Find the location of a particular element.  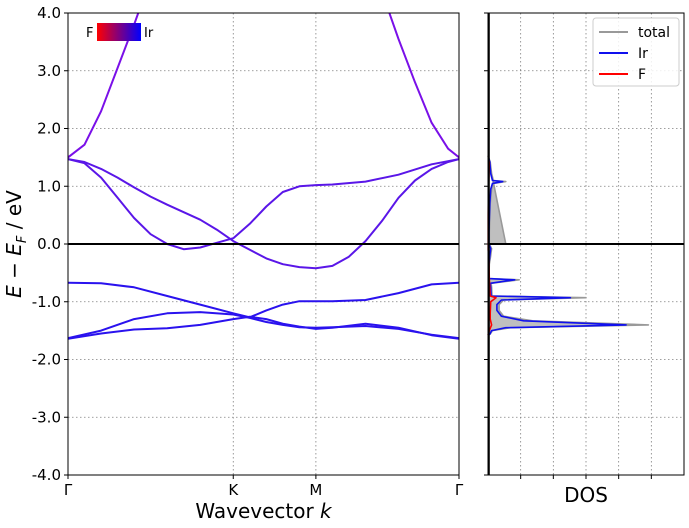

dos-legend-box is located at coordinates (636, 52).